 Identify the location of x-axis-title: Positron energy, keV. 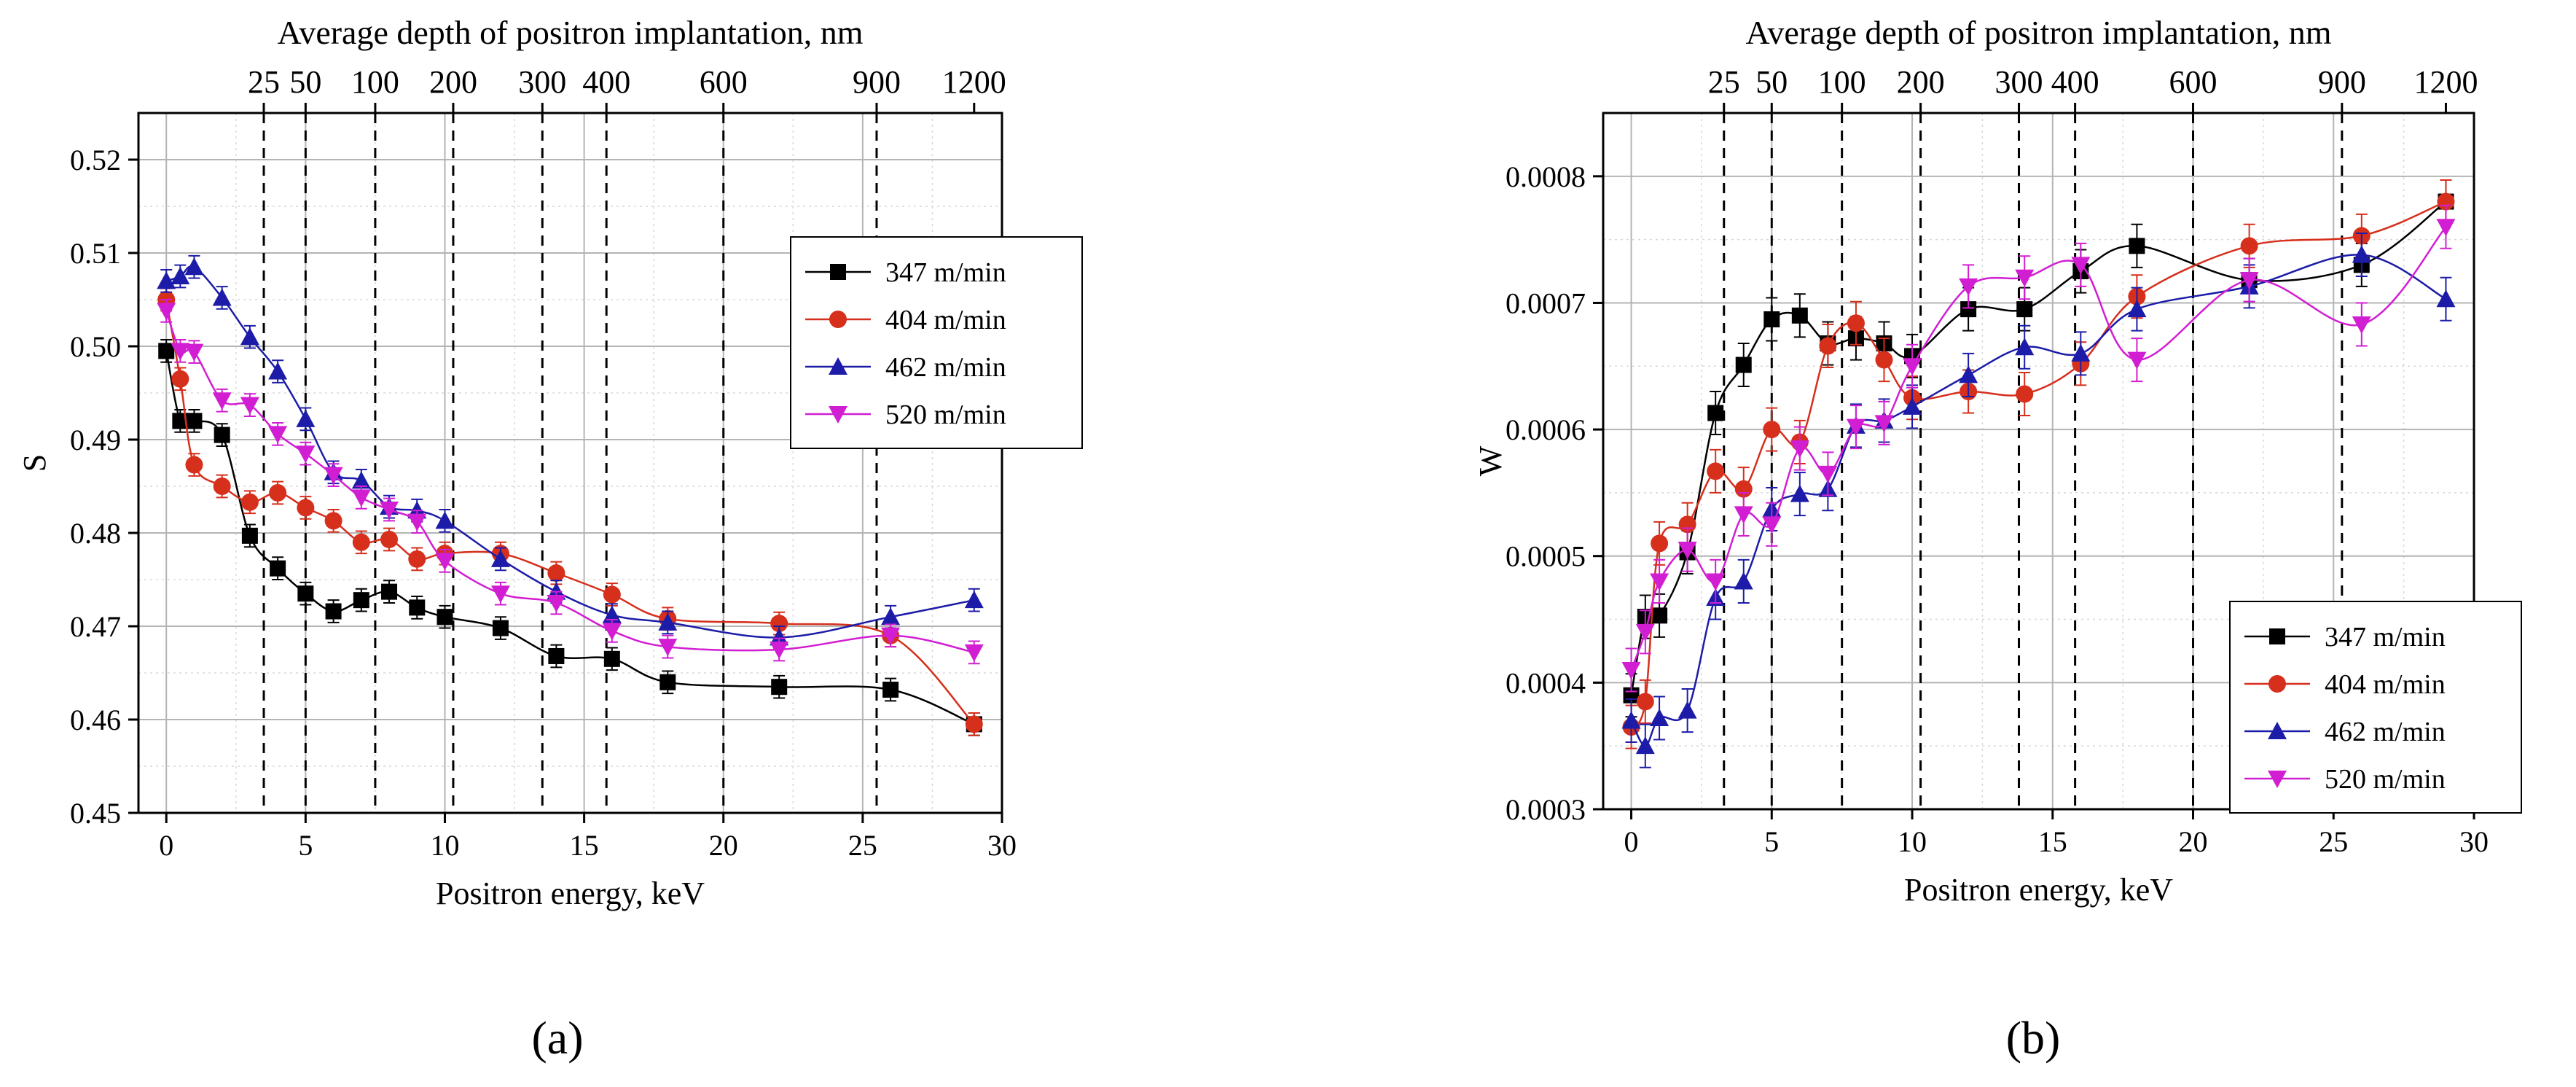
(2038, 890).